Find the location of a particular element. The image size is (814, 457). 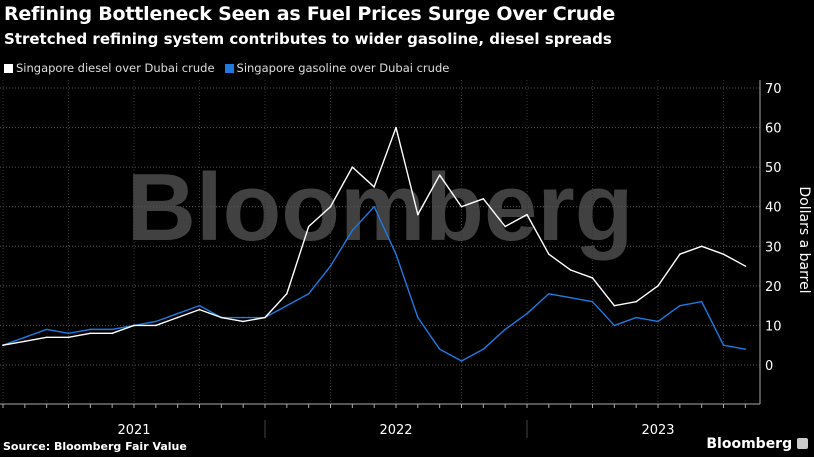

brand-logo: Bloomberg is located at coordinates (757, 444).